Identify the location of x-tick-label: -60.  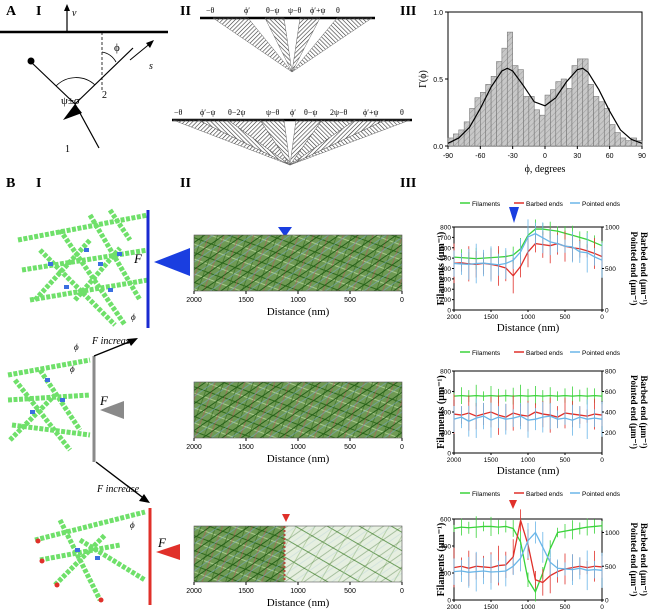
(480, 156).